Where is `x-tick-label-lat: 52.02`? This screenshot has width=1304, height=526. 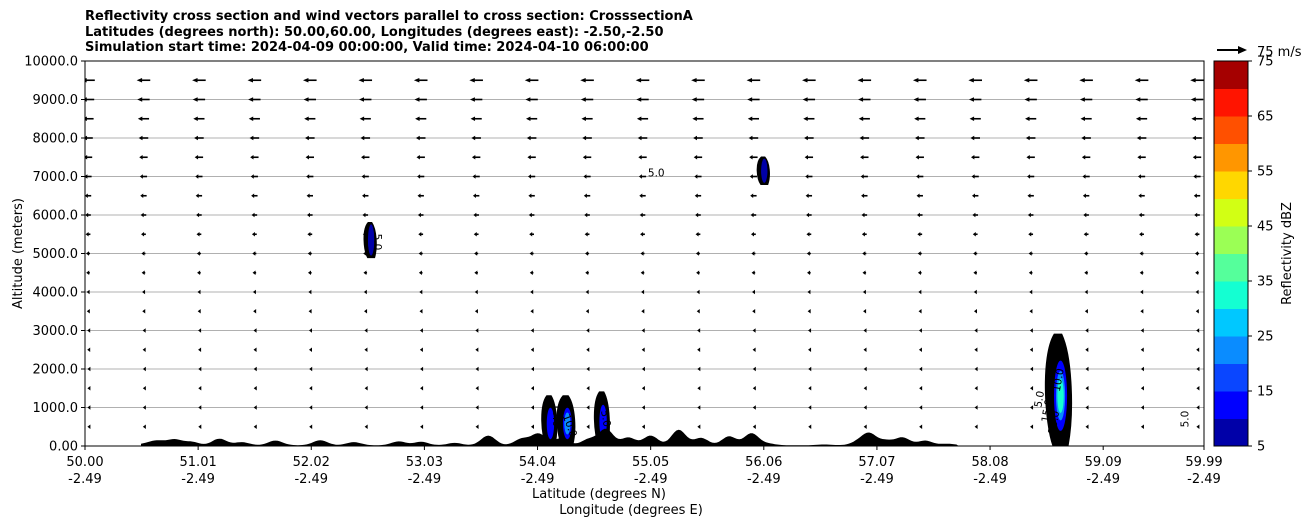
x-tick-label-lat: 52.02 is located at coordinates (311, 462).